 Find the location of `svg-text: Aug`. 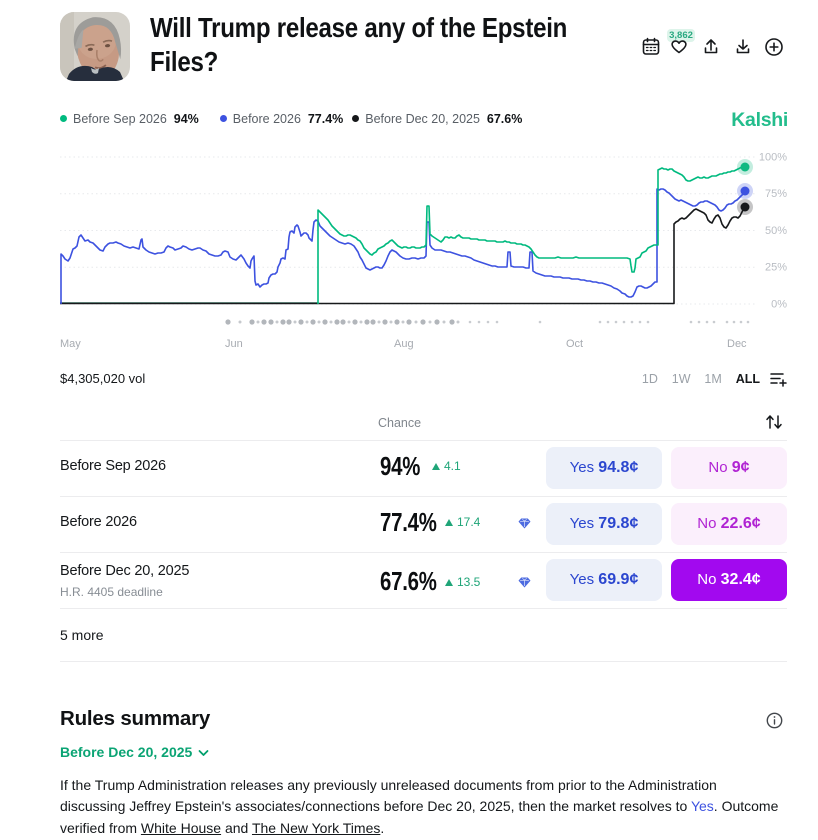

svg-text: Aug is located at coordinates (404, 344).